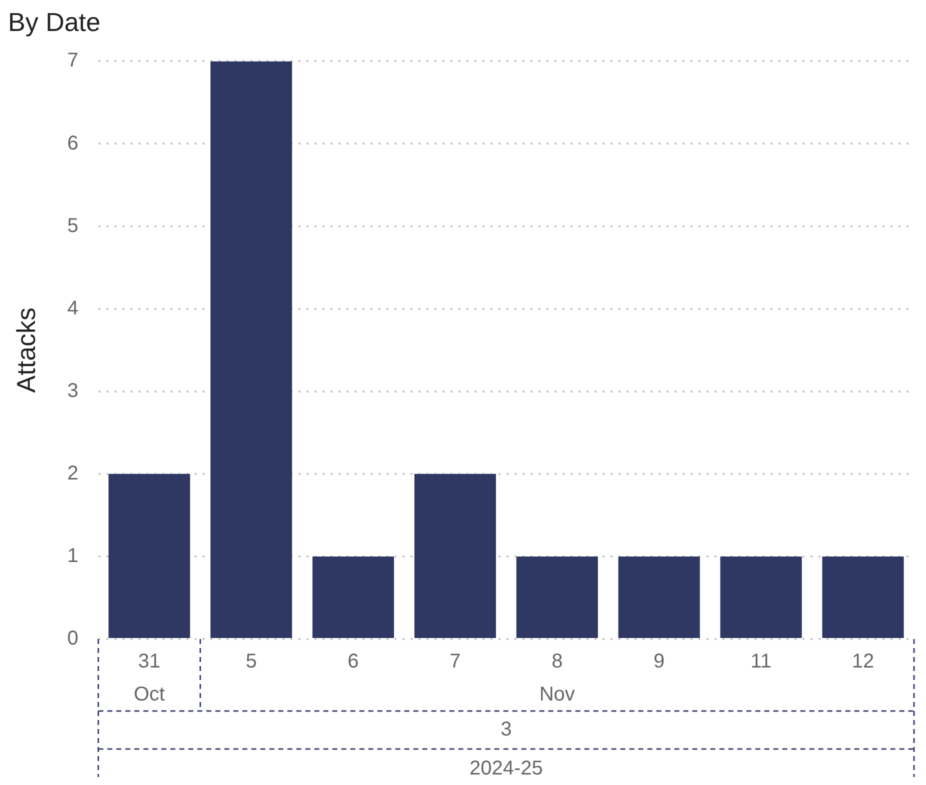  I want to click on y-tick-label: 4, so click(72, 308).